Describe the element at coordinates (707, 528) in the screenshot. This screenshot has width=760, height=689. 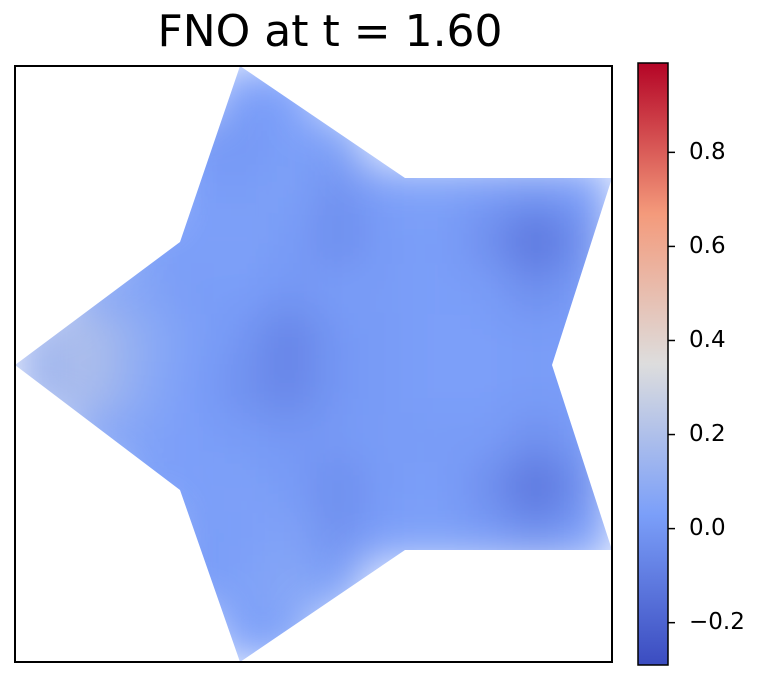
I see `colorbar-tick-label: 0.0` at that location.